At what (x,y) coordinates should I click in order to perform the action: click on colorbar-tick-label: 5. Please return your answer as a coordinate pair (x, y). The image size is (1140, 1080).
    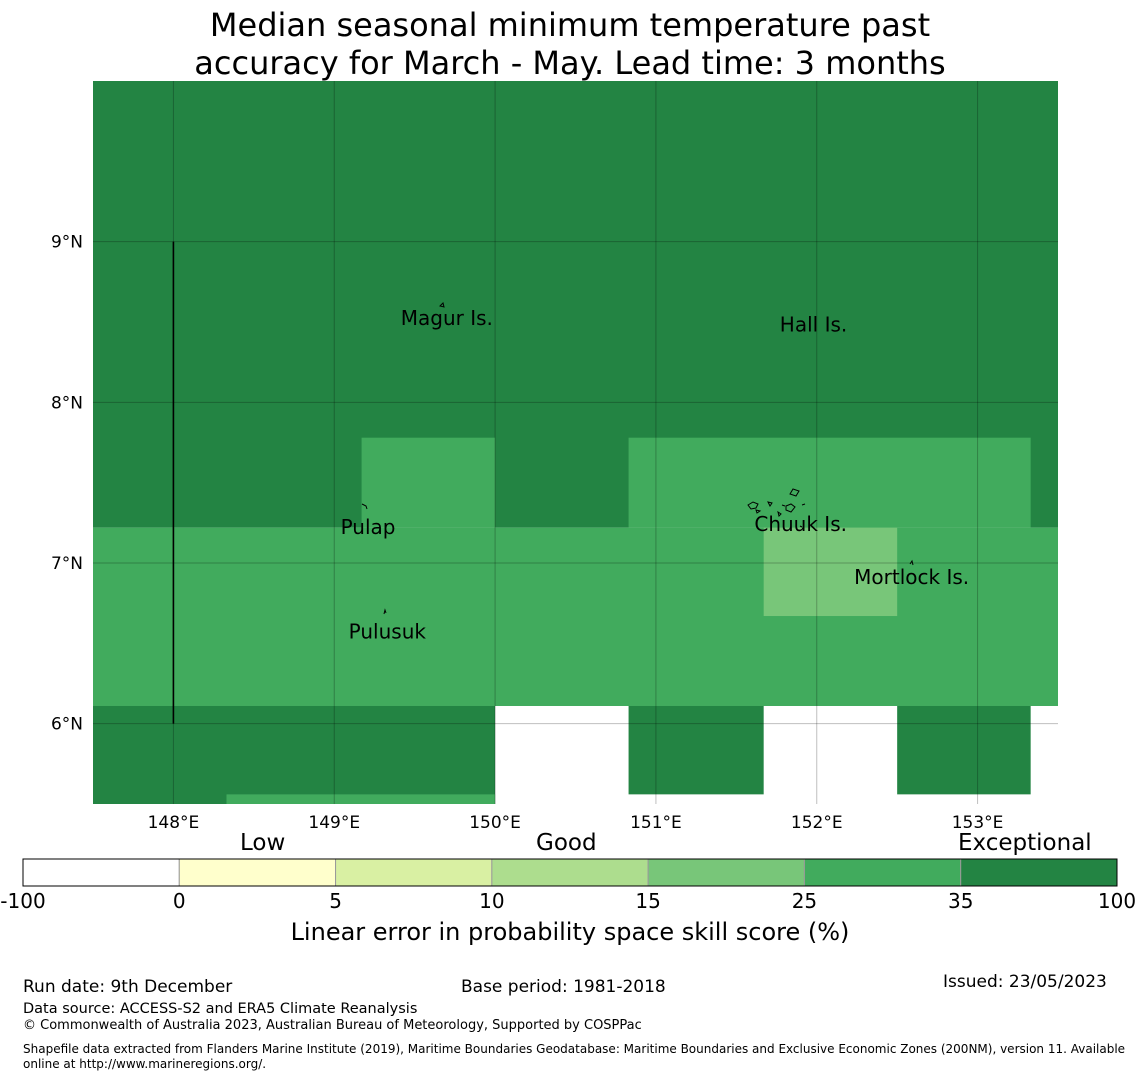
    Looking at the image, I should click on (335, 901).